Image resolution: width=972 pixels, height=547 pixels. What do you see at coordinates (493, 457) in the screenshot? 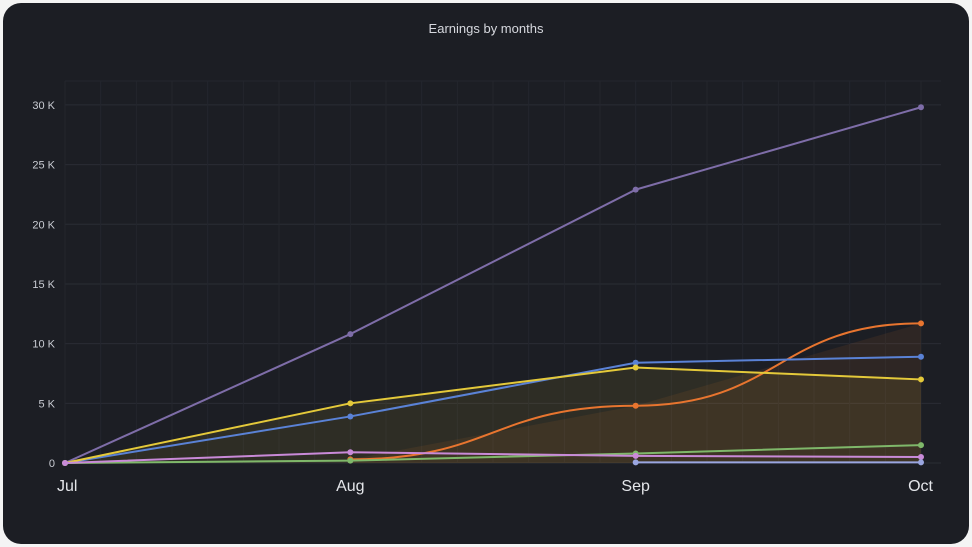
I see `series-pink-line` at bounding box center [493, 457].